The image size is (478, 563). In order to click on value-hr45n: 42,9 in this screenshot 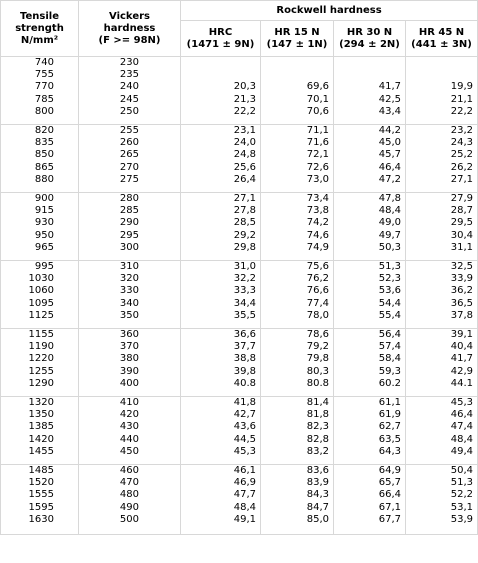, I will do `click(462, 371)`.